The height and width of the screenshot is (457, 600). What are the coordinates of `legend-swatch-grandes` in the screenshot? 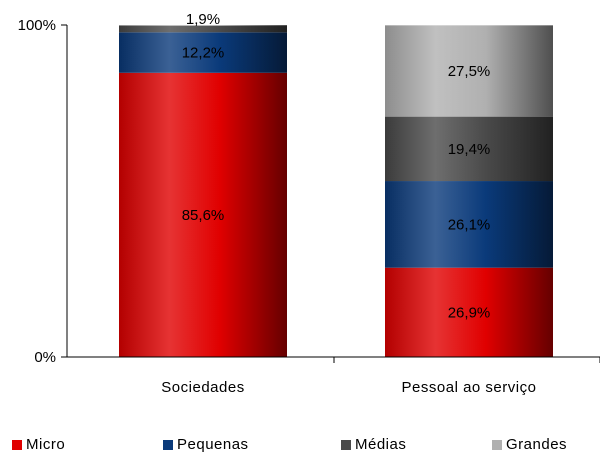 It's located at (497, 444).